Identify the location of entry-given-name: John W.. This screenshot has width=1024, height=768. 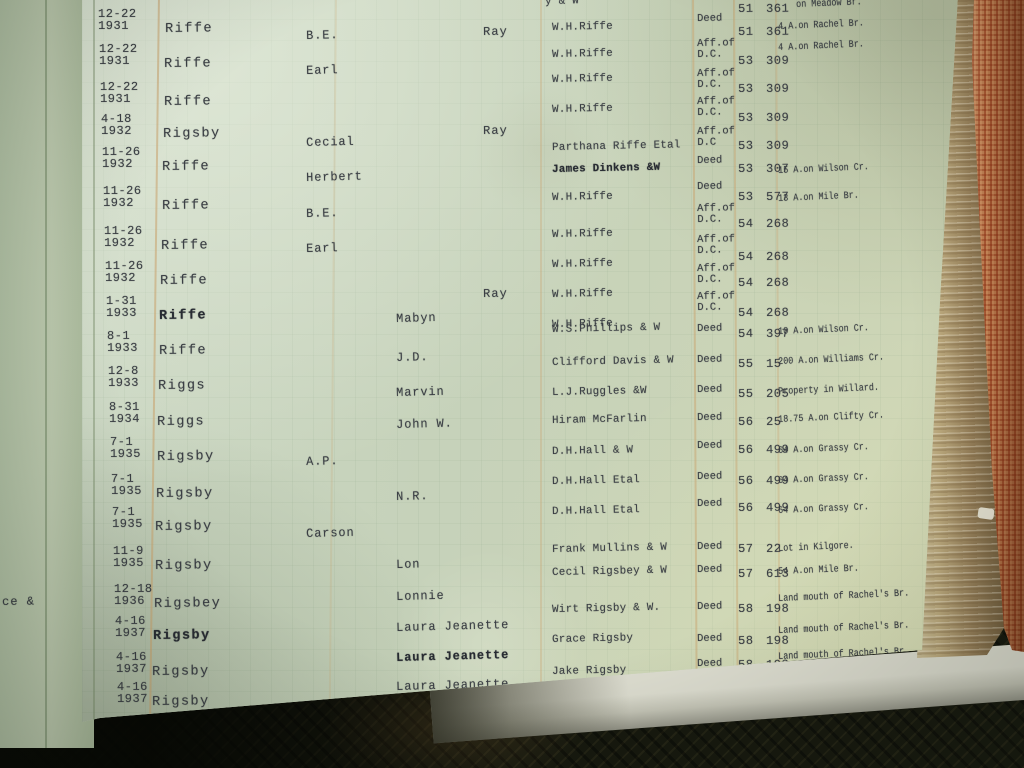
(424, 424).